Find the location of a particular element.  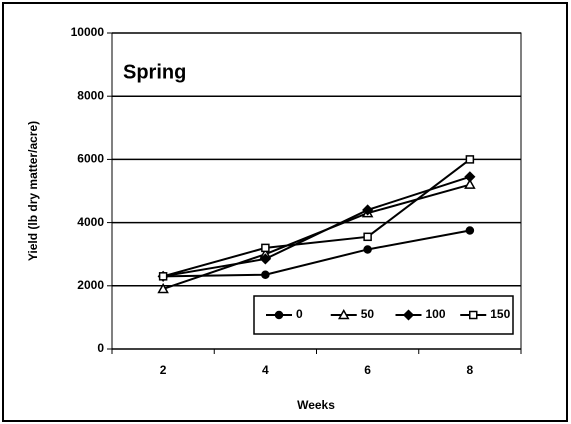

y-tick-label: 4000 is located at coordinates (90, 222).